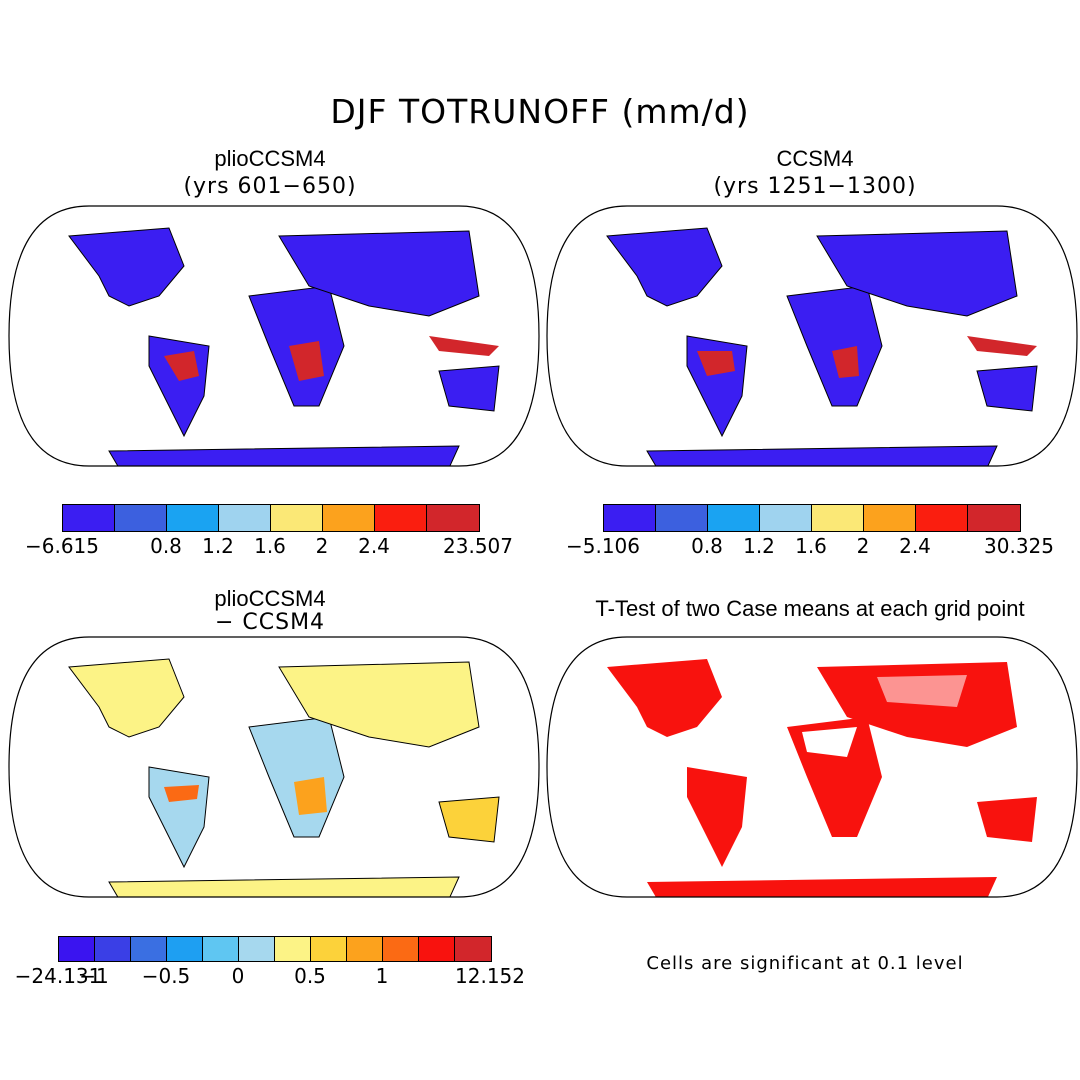  I want to click on sahara-insignificant, so click(829, 742).